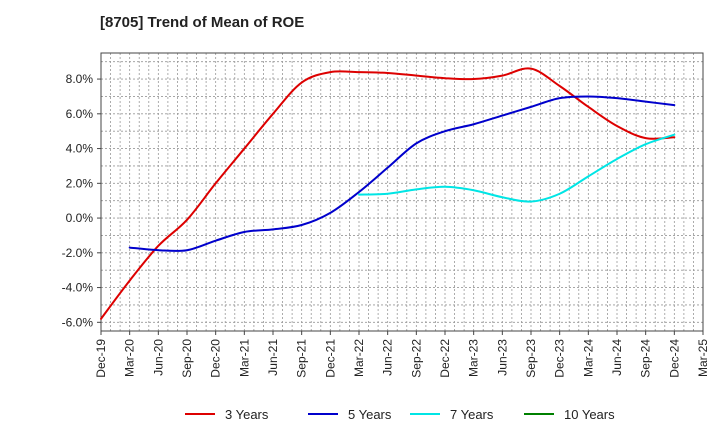  What do you see at coordinates (158, 357) in the screenshot?
I see `x-tick-label: Jun-20` at bounding box center [158, 357].